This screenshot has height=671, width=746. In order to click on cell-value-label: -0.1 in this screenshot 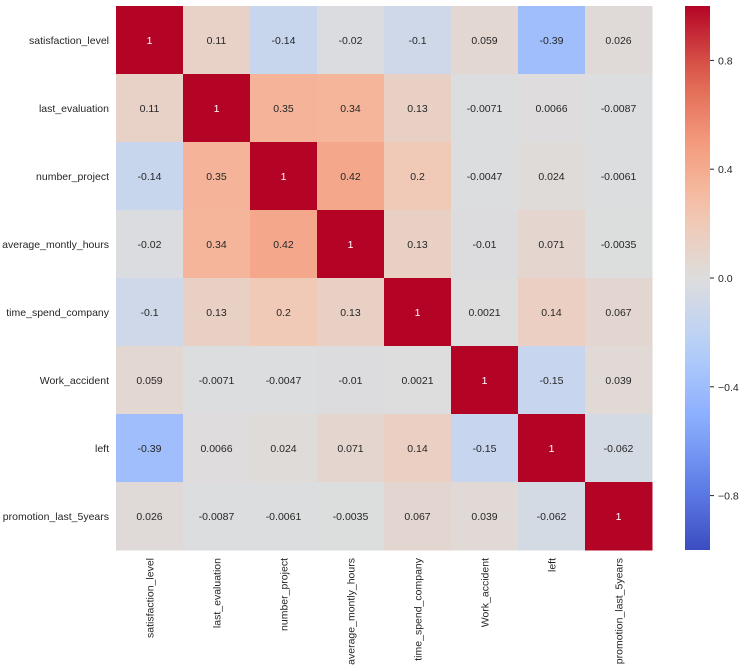, I will do `click(417, 41)`.